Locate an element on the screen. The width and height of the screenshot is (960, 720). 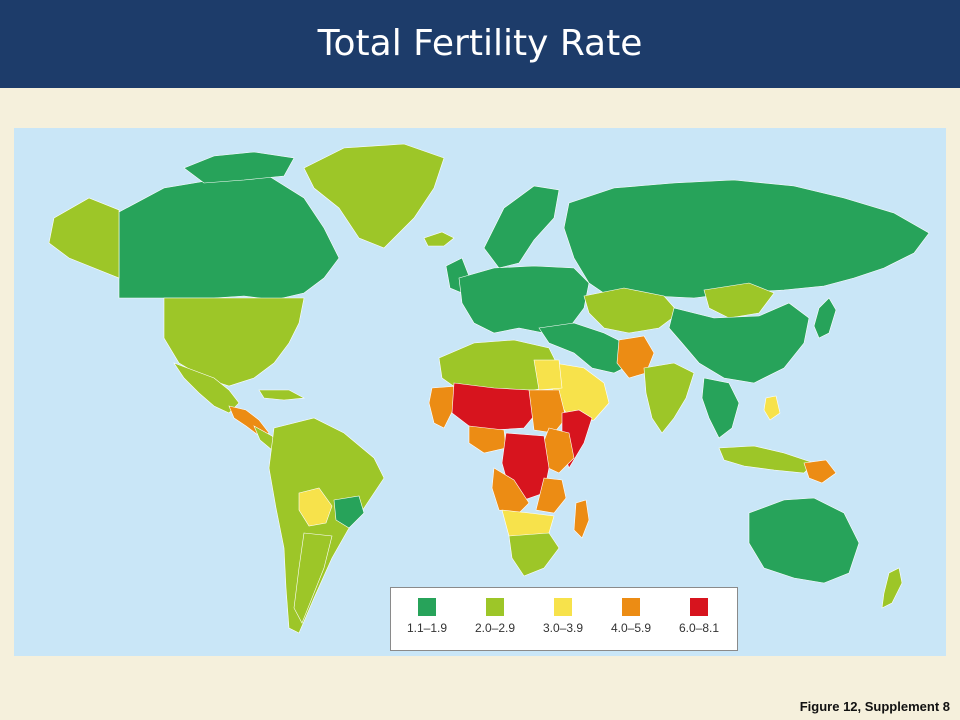
canada is located at coordinates (229, 236).